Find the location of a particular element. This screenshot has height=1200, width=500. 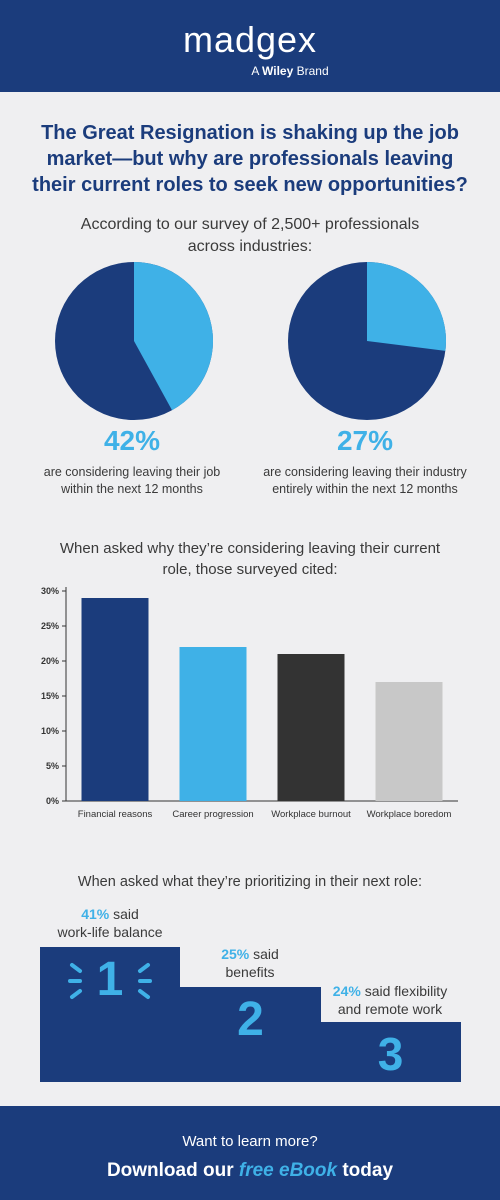

x-category-label: Career progression is located at coordinates (212, 814).